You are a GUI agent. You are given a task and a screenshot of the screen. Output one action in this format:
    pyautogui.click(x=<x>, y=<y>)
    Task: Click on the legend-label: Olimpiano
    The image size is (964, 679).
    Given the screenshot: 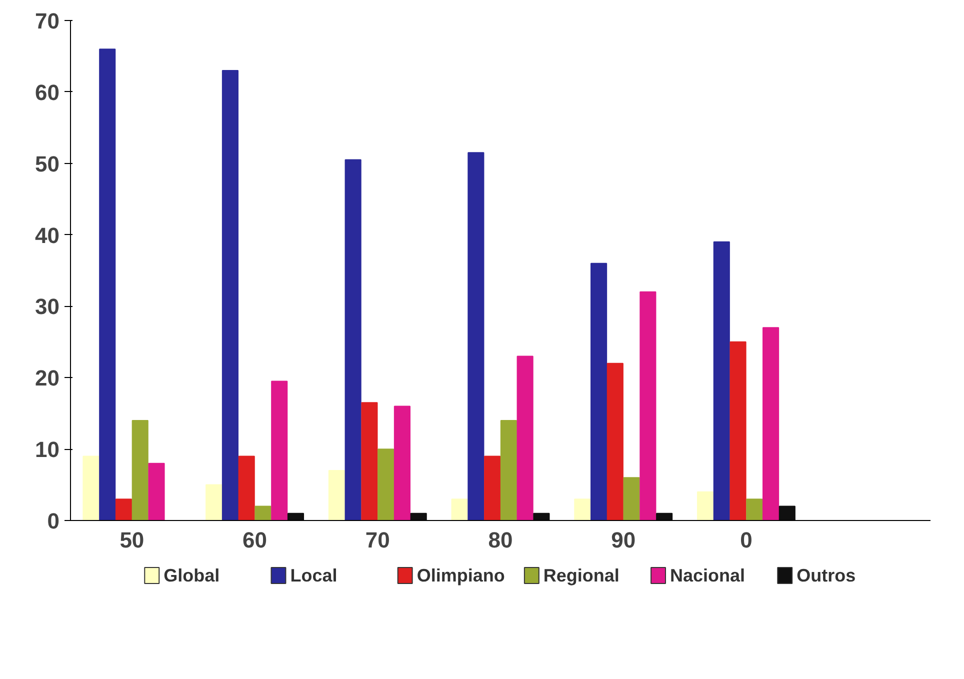 What is the action you would take?
    pyautogui.click(x=460, y=576)
    